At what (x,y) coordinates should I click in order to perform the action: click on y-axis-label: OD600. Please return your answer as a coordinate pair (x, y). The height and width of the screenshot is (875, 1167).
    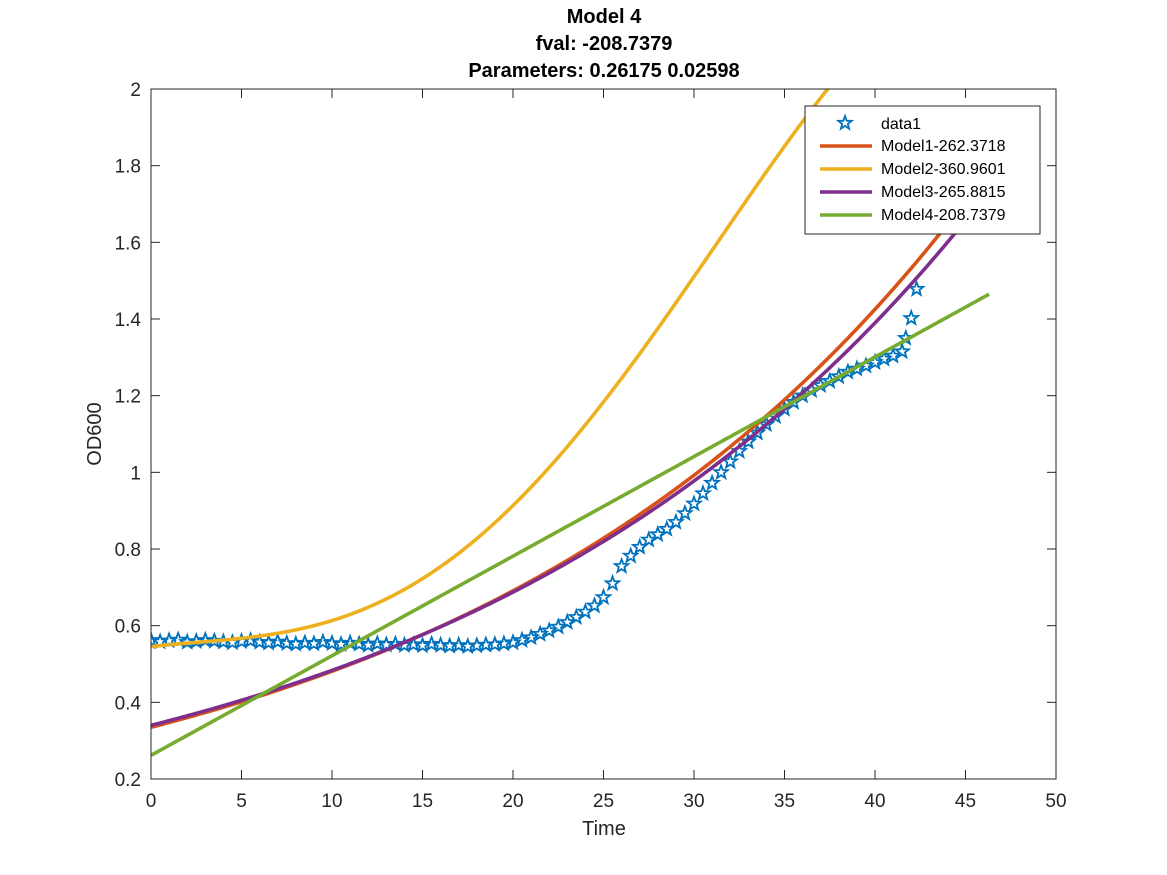
    Looking at the image, I should click on (95, 433).